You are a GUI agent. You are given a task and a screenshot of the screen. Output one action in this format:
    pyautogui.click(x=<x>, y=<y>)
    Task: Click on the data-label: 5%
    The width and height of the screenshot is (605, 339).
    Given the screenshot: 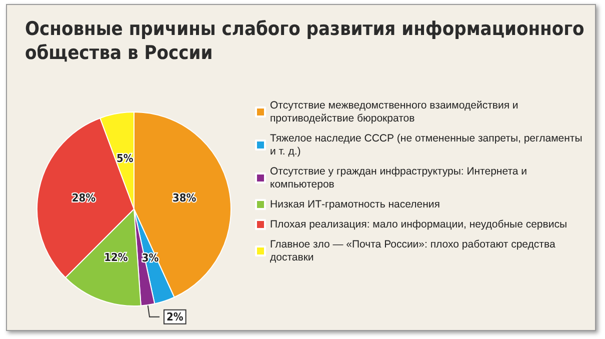 What is the action you would take?
    pyautogui.click(x=125, y=158)
    